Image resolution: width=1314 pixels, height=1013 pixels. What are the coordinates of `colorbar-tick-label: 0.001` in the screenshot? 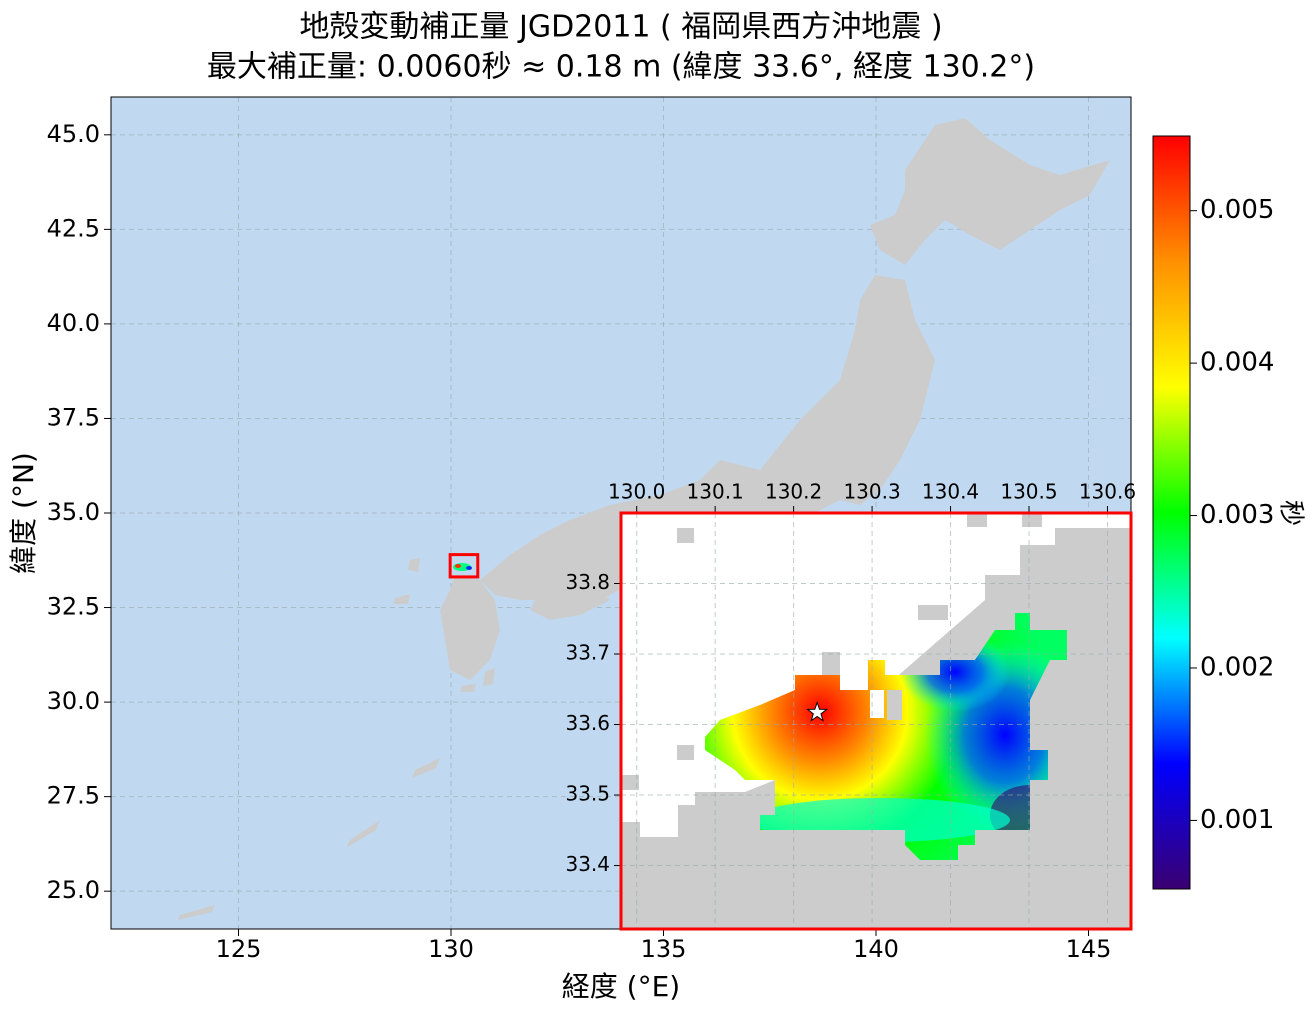 It's located at (1237, 820).